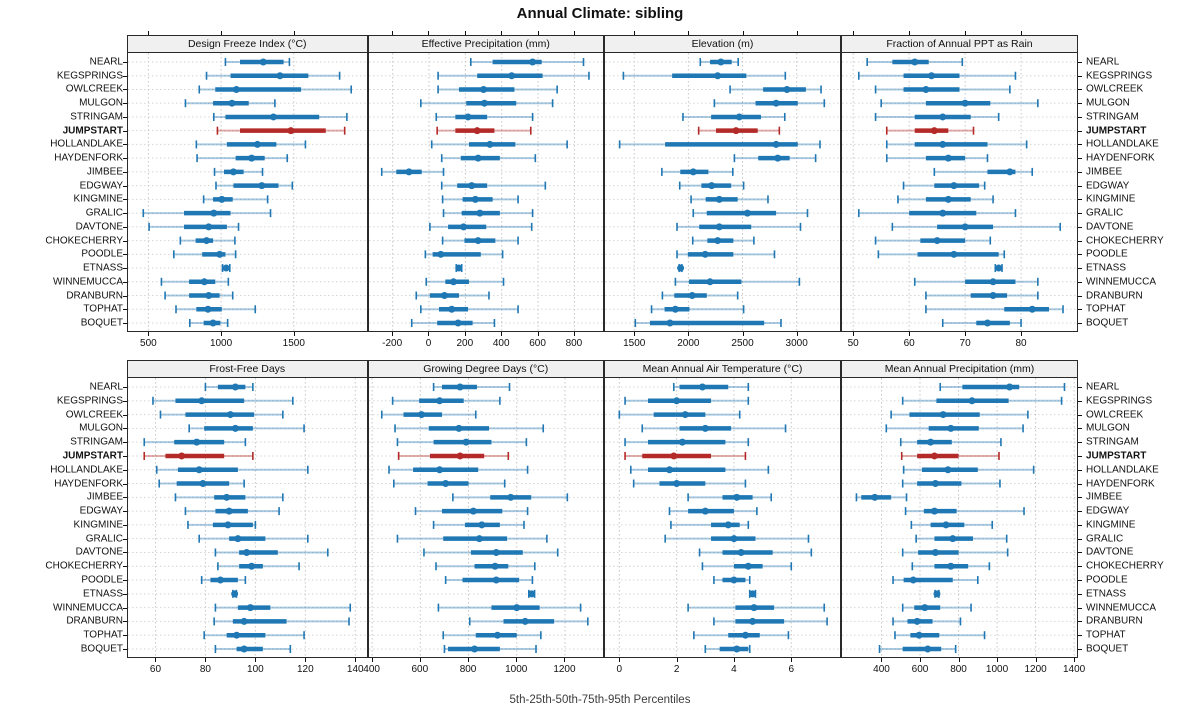 This screenshot has height=725, width=1200. What do you see at coordinates (1121, 608) in the screenshot?
I see `site-label-right-winnemucca: WINNEMUCCA` at bounding box center [1121, 608].